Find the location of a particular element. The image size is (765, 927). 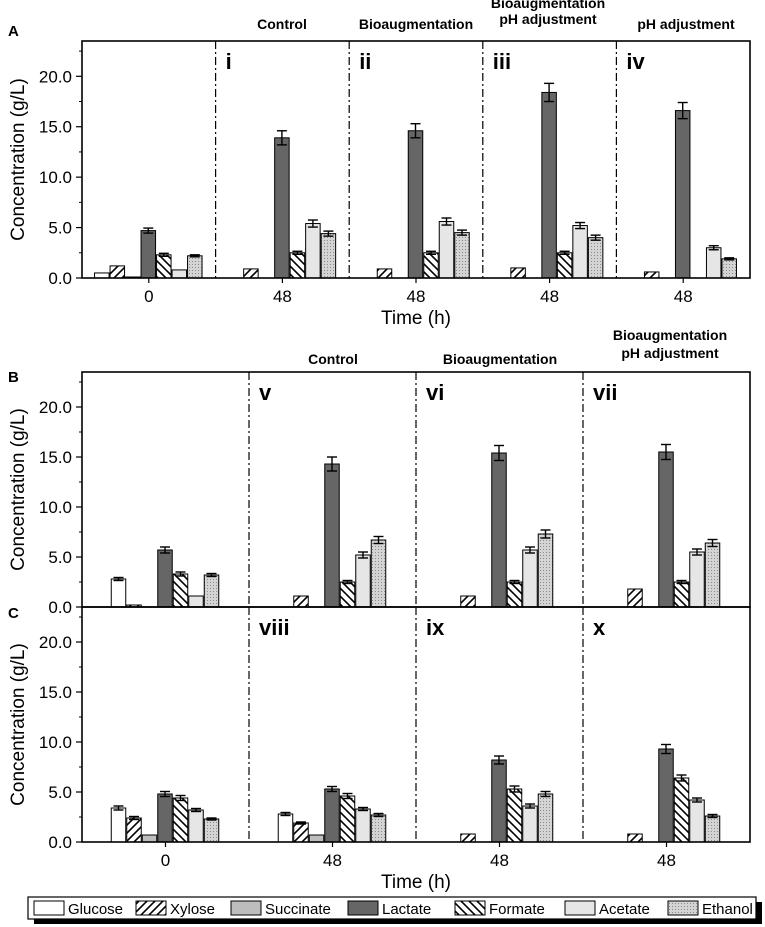

roman-numeral: viii is located at coordinates (274, 627).